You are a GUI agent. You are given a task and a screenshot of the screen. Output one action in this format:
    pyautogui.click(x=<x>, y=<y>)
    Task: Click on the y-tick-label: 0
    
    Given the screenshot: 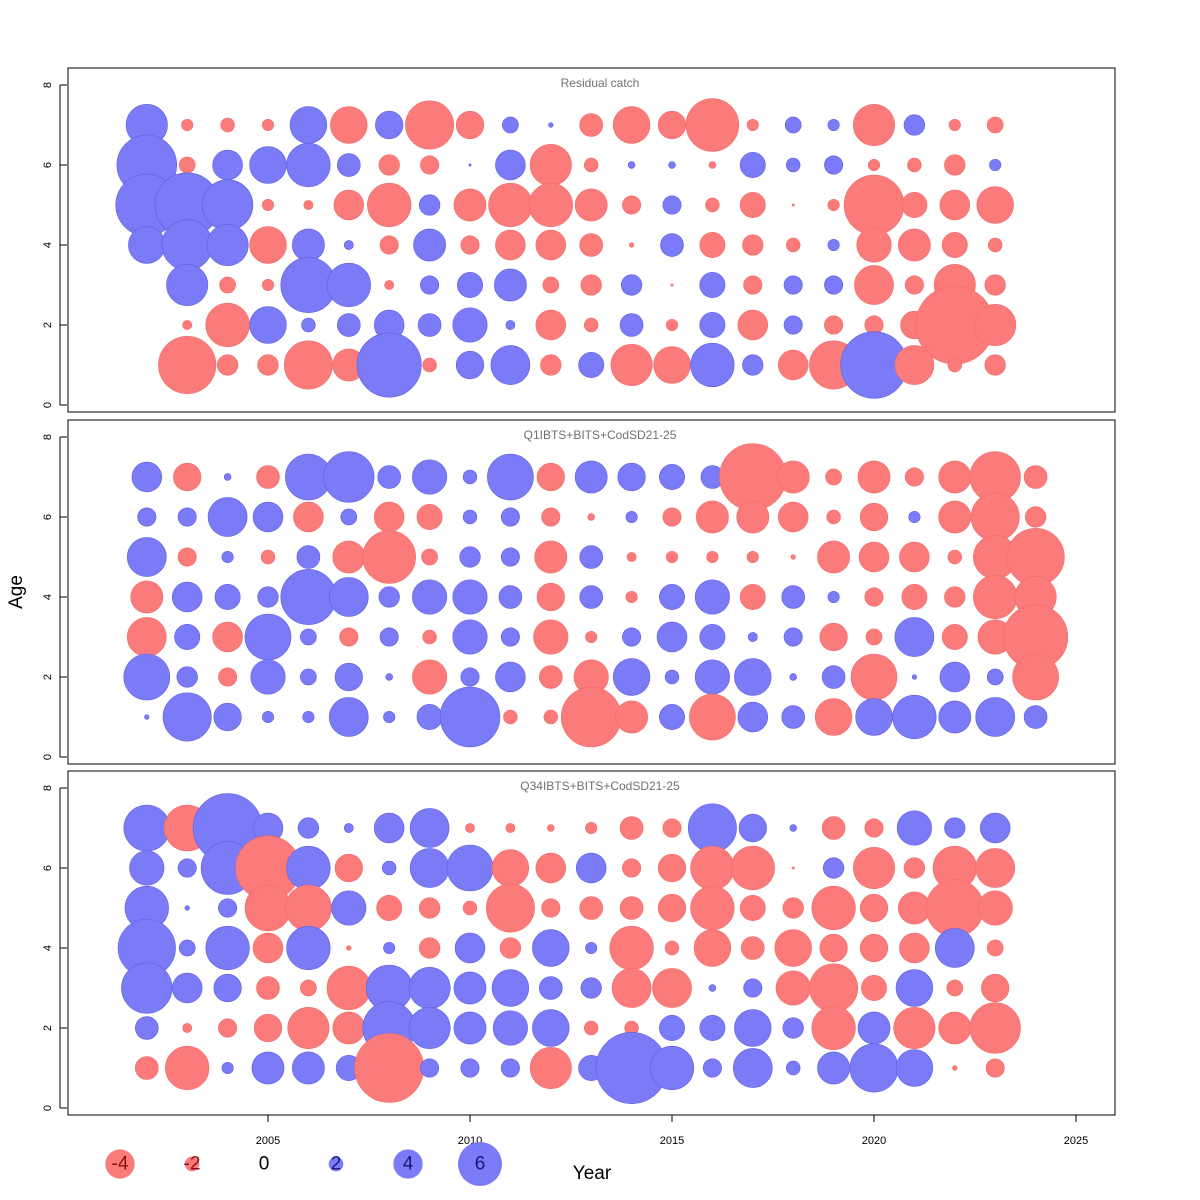 What is the action you would take?
    pyautogui.click(x=48, y=405)
    